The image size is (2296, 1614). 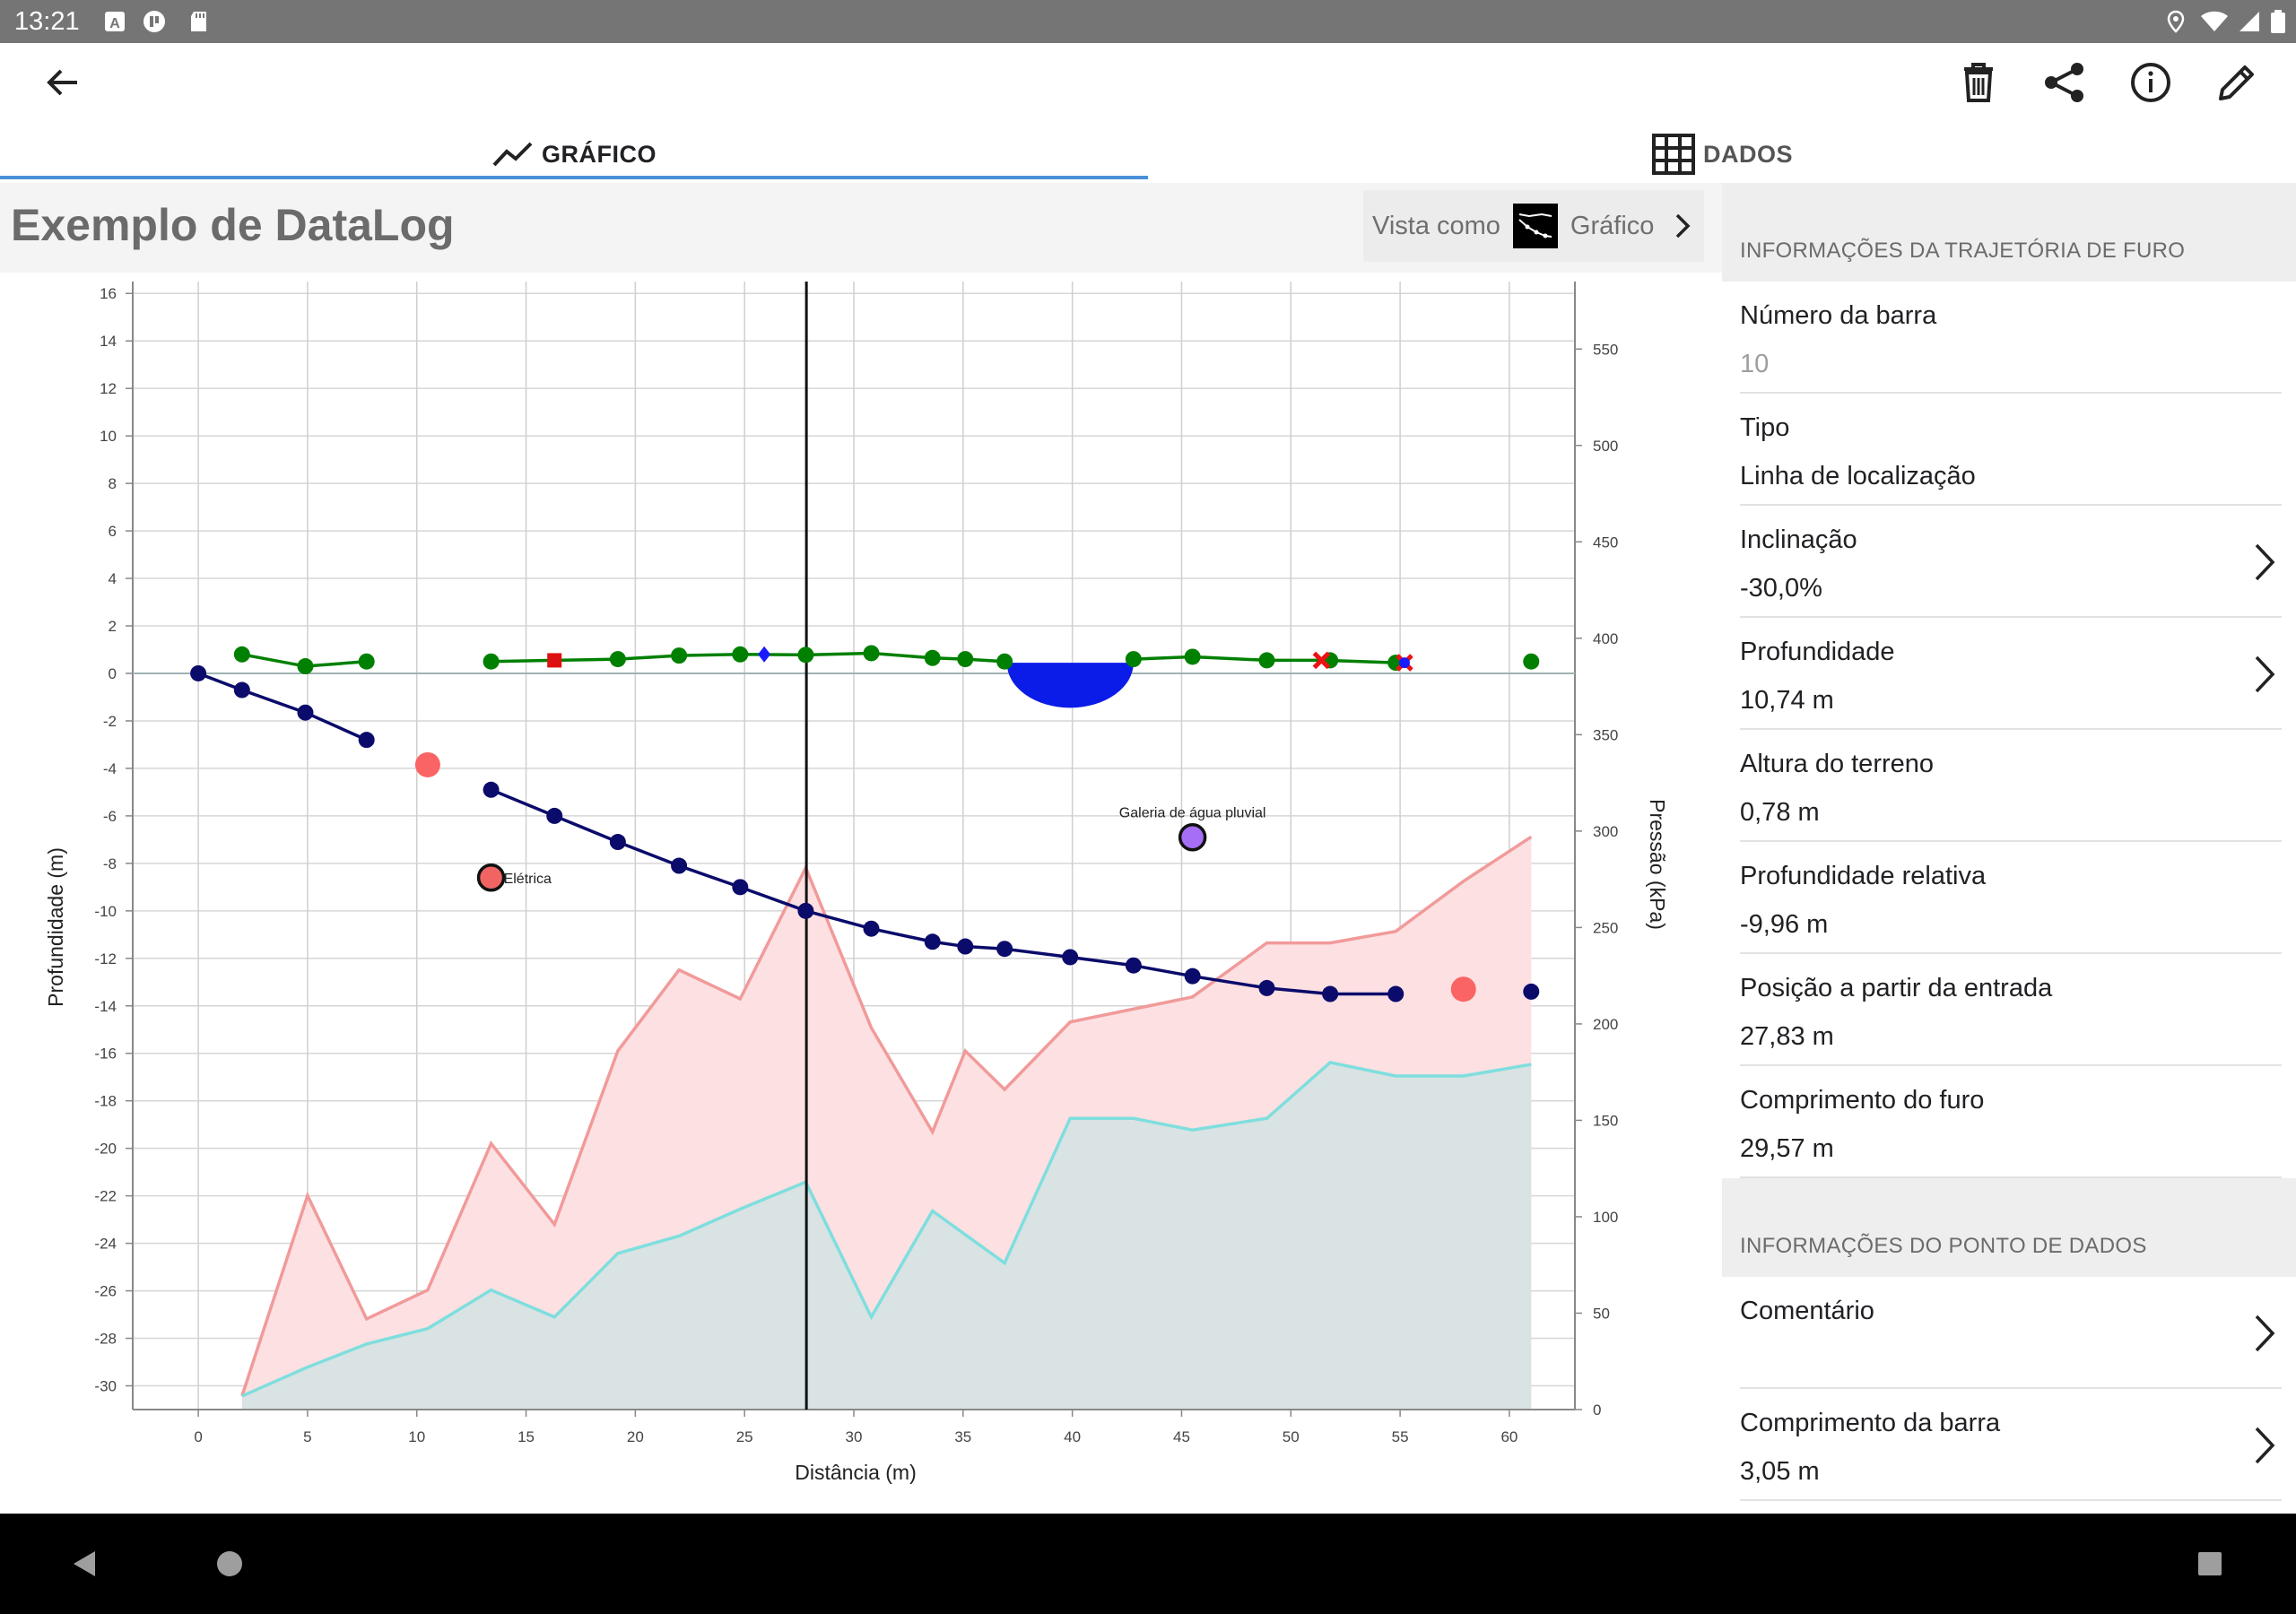 I want to click on view-as-button: Vista como Gráfico, so click(x=1533, y=226).